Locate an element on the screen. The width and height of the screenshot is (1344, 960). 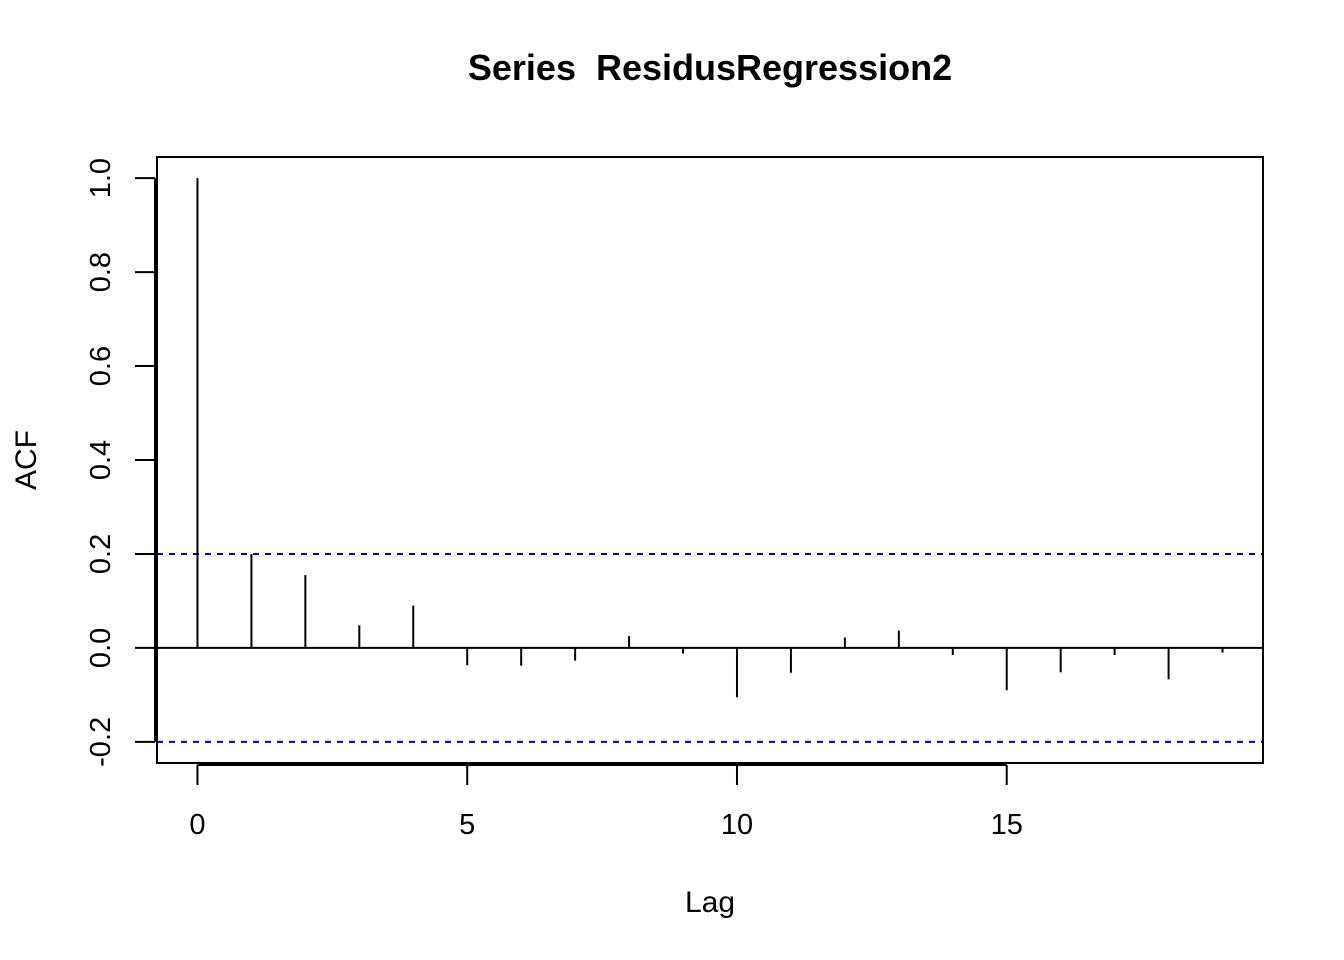
x-tick-label: 0 is located at coordinates (197, 825).